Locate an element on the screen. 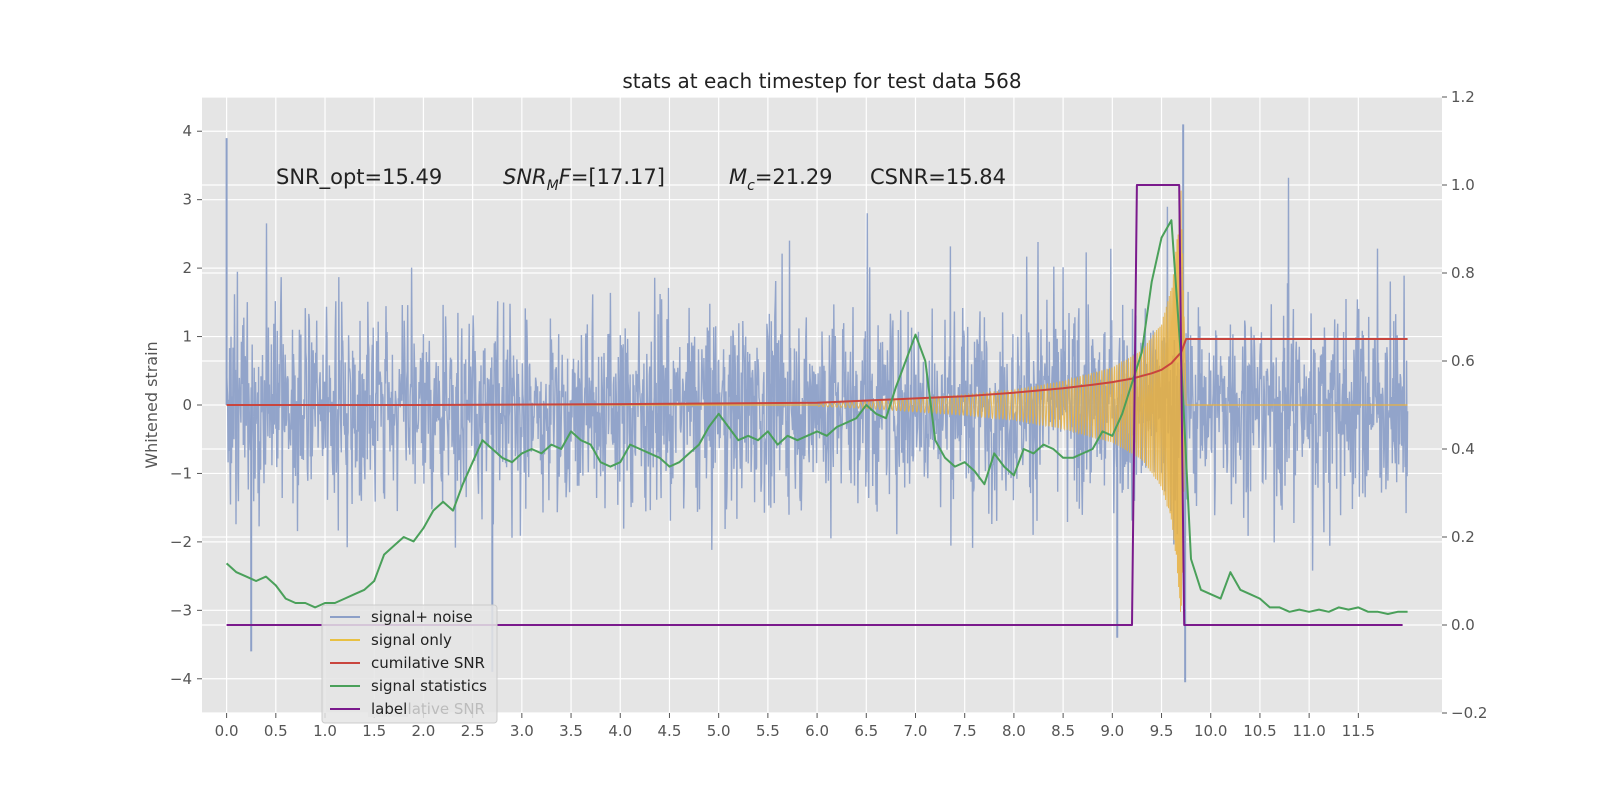  legend-frame is located at coordinates (409, 664).